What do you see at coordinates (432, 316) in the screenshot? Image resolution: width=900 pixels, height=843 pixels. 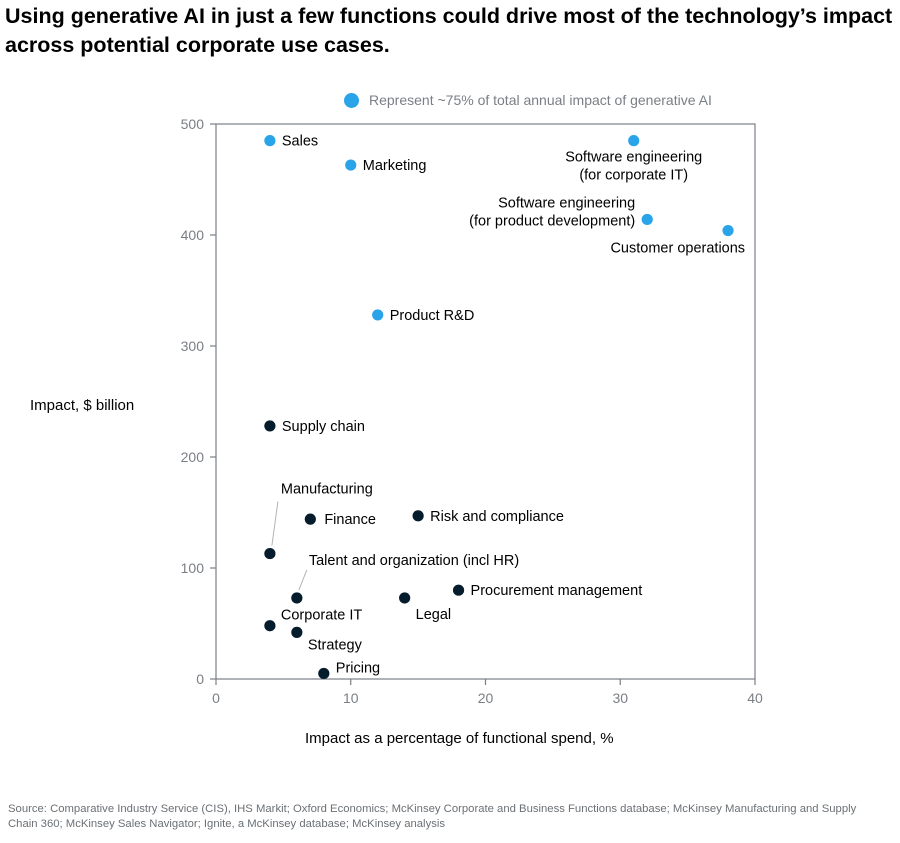 I see `data-label: Product R&D` at bounding box center [432, 316].